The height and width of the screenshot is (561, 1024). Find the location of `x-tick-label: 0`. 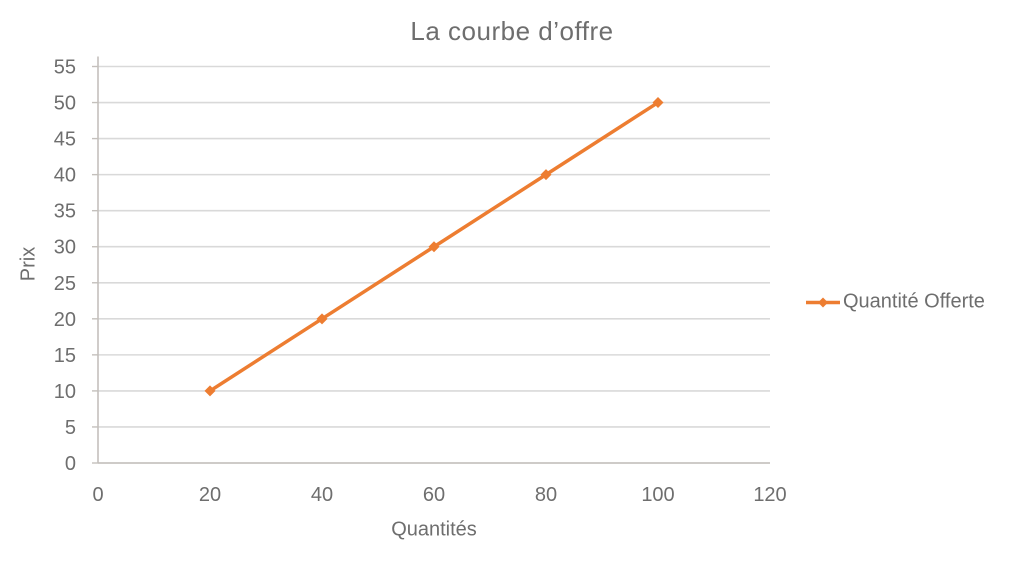

x-tick-label: 0 is located at coordinates (97, 495).